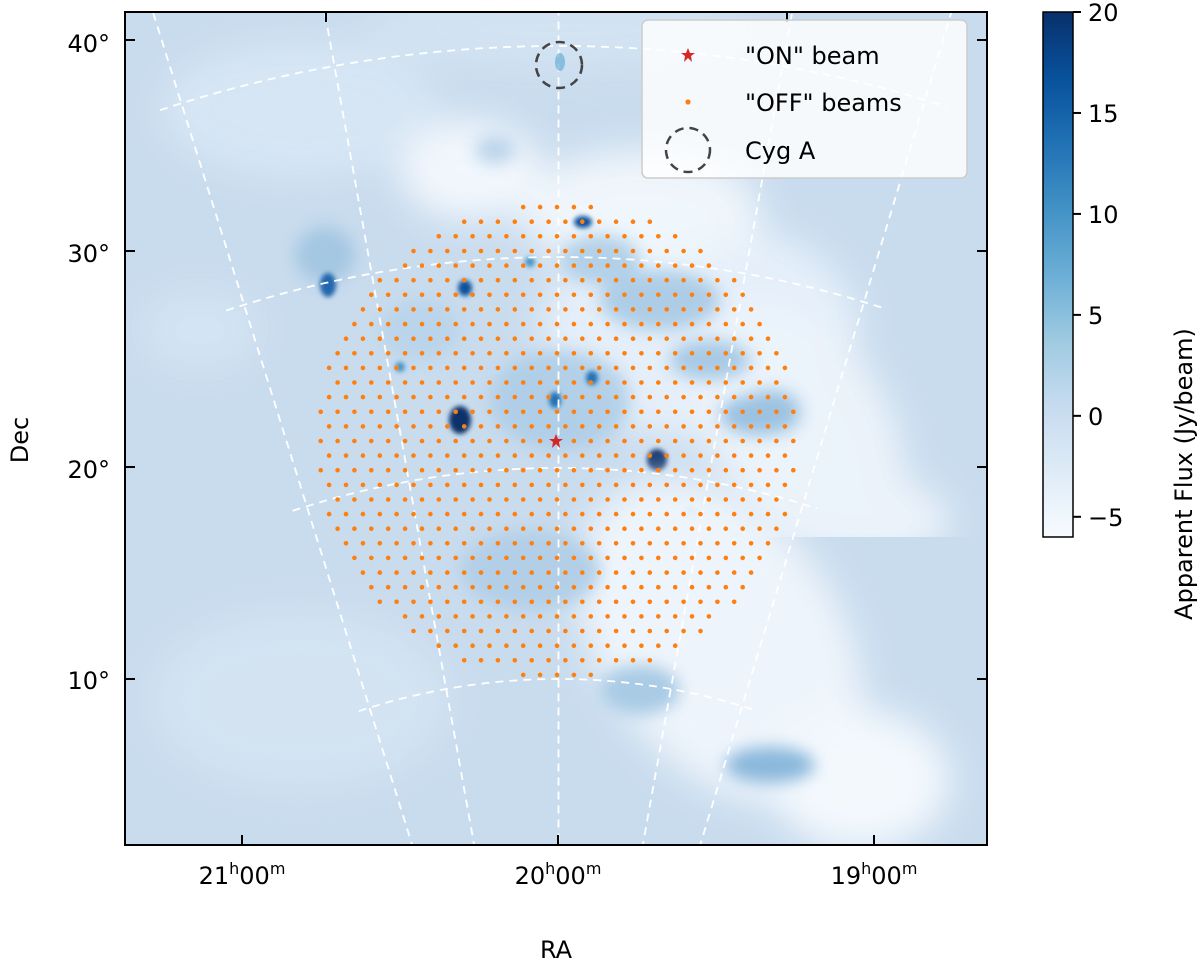 Image resolution: width=1200 pixels, height=969 pixels. Describe the element at coordinates (804, 99) in the screenshot. I see `legend: "ON" beam "OFF" beams Cyg A` at that location.